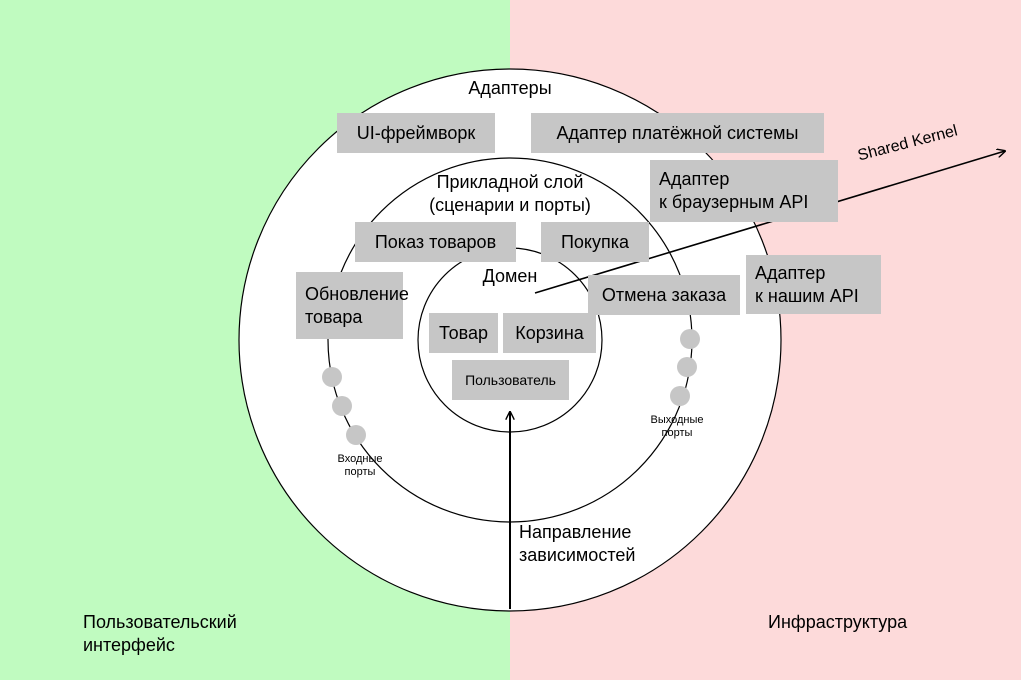  I want to click on payment-adapter-box: Адаптер платёжной системы, so click(677, 133).